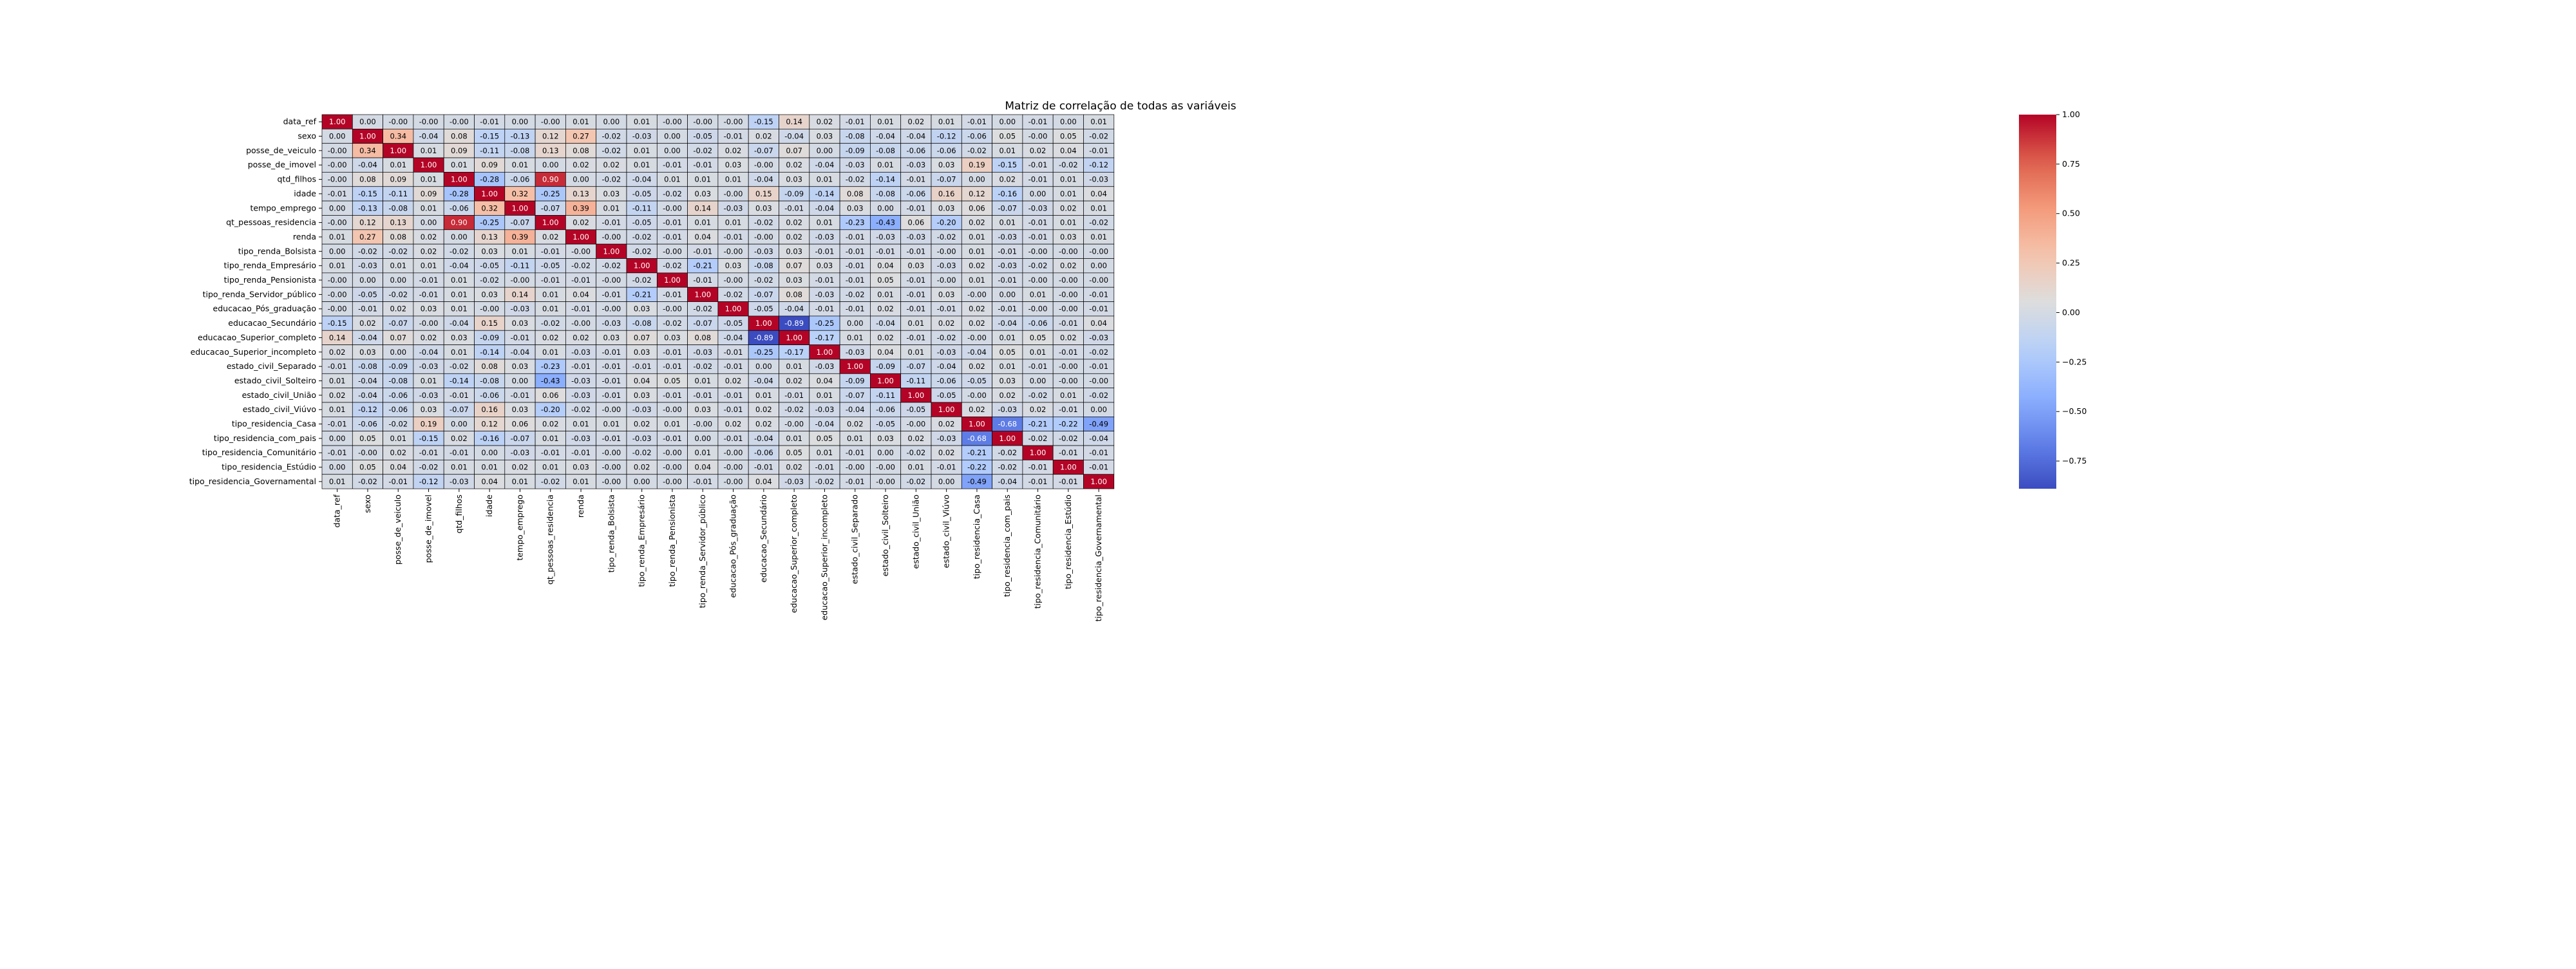 The height and width of the screenshot is (969, 2576). Describe the element at coordinates (977, 481) in the screenshot. I see `cell-value-label: -0.49` at that location.